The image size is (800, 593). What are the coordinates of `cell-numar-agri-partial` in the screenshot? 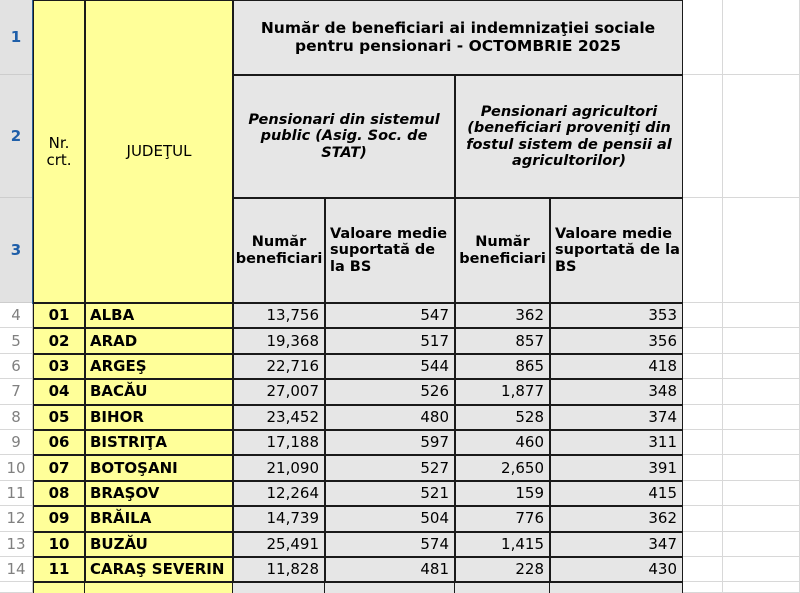 It's located at (502, 587).